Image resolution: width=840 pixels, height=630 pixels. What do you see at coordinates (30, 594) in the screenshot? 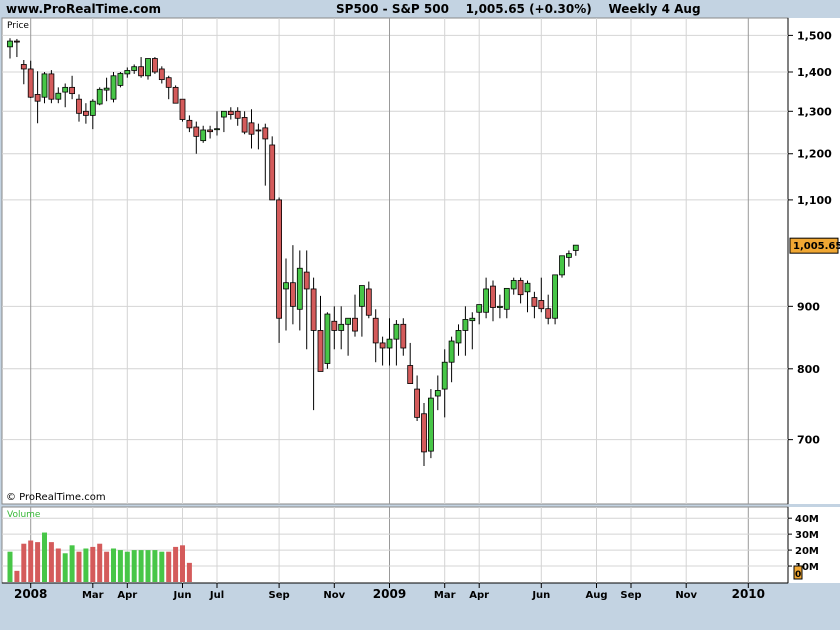
I see `x-tick-label: 2008` at bounding box center [30, 594].